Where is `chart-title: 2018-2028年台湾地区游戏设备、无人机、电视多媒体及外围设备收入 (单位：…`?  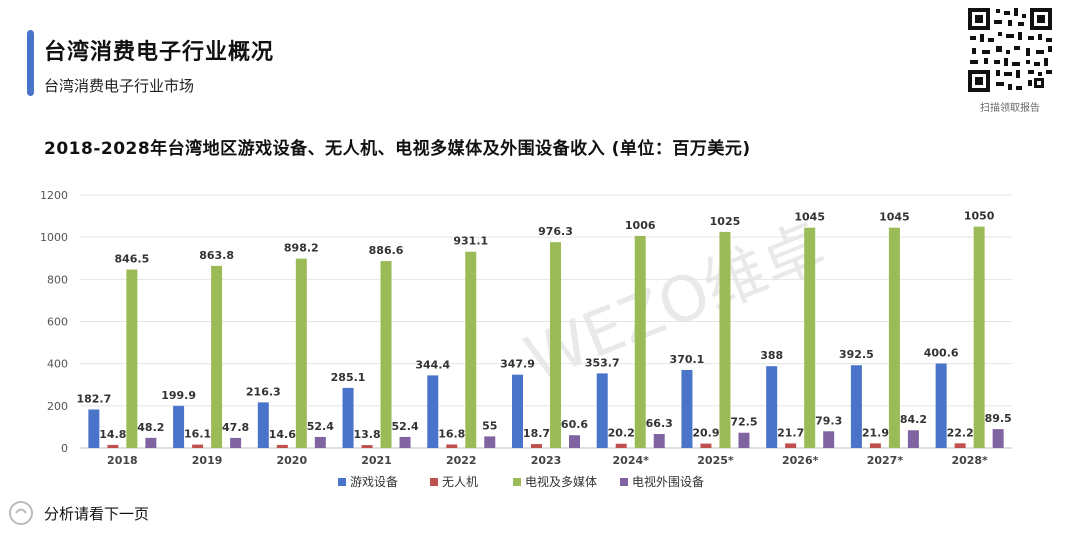 chart-title: 2018-2028年台湾地区游戏设备、无人机、电视多媒体及外围设备收入 (单位：… is located at coordinates (397, 149).